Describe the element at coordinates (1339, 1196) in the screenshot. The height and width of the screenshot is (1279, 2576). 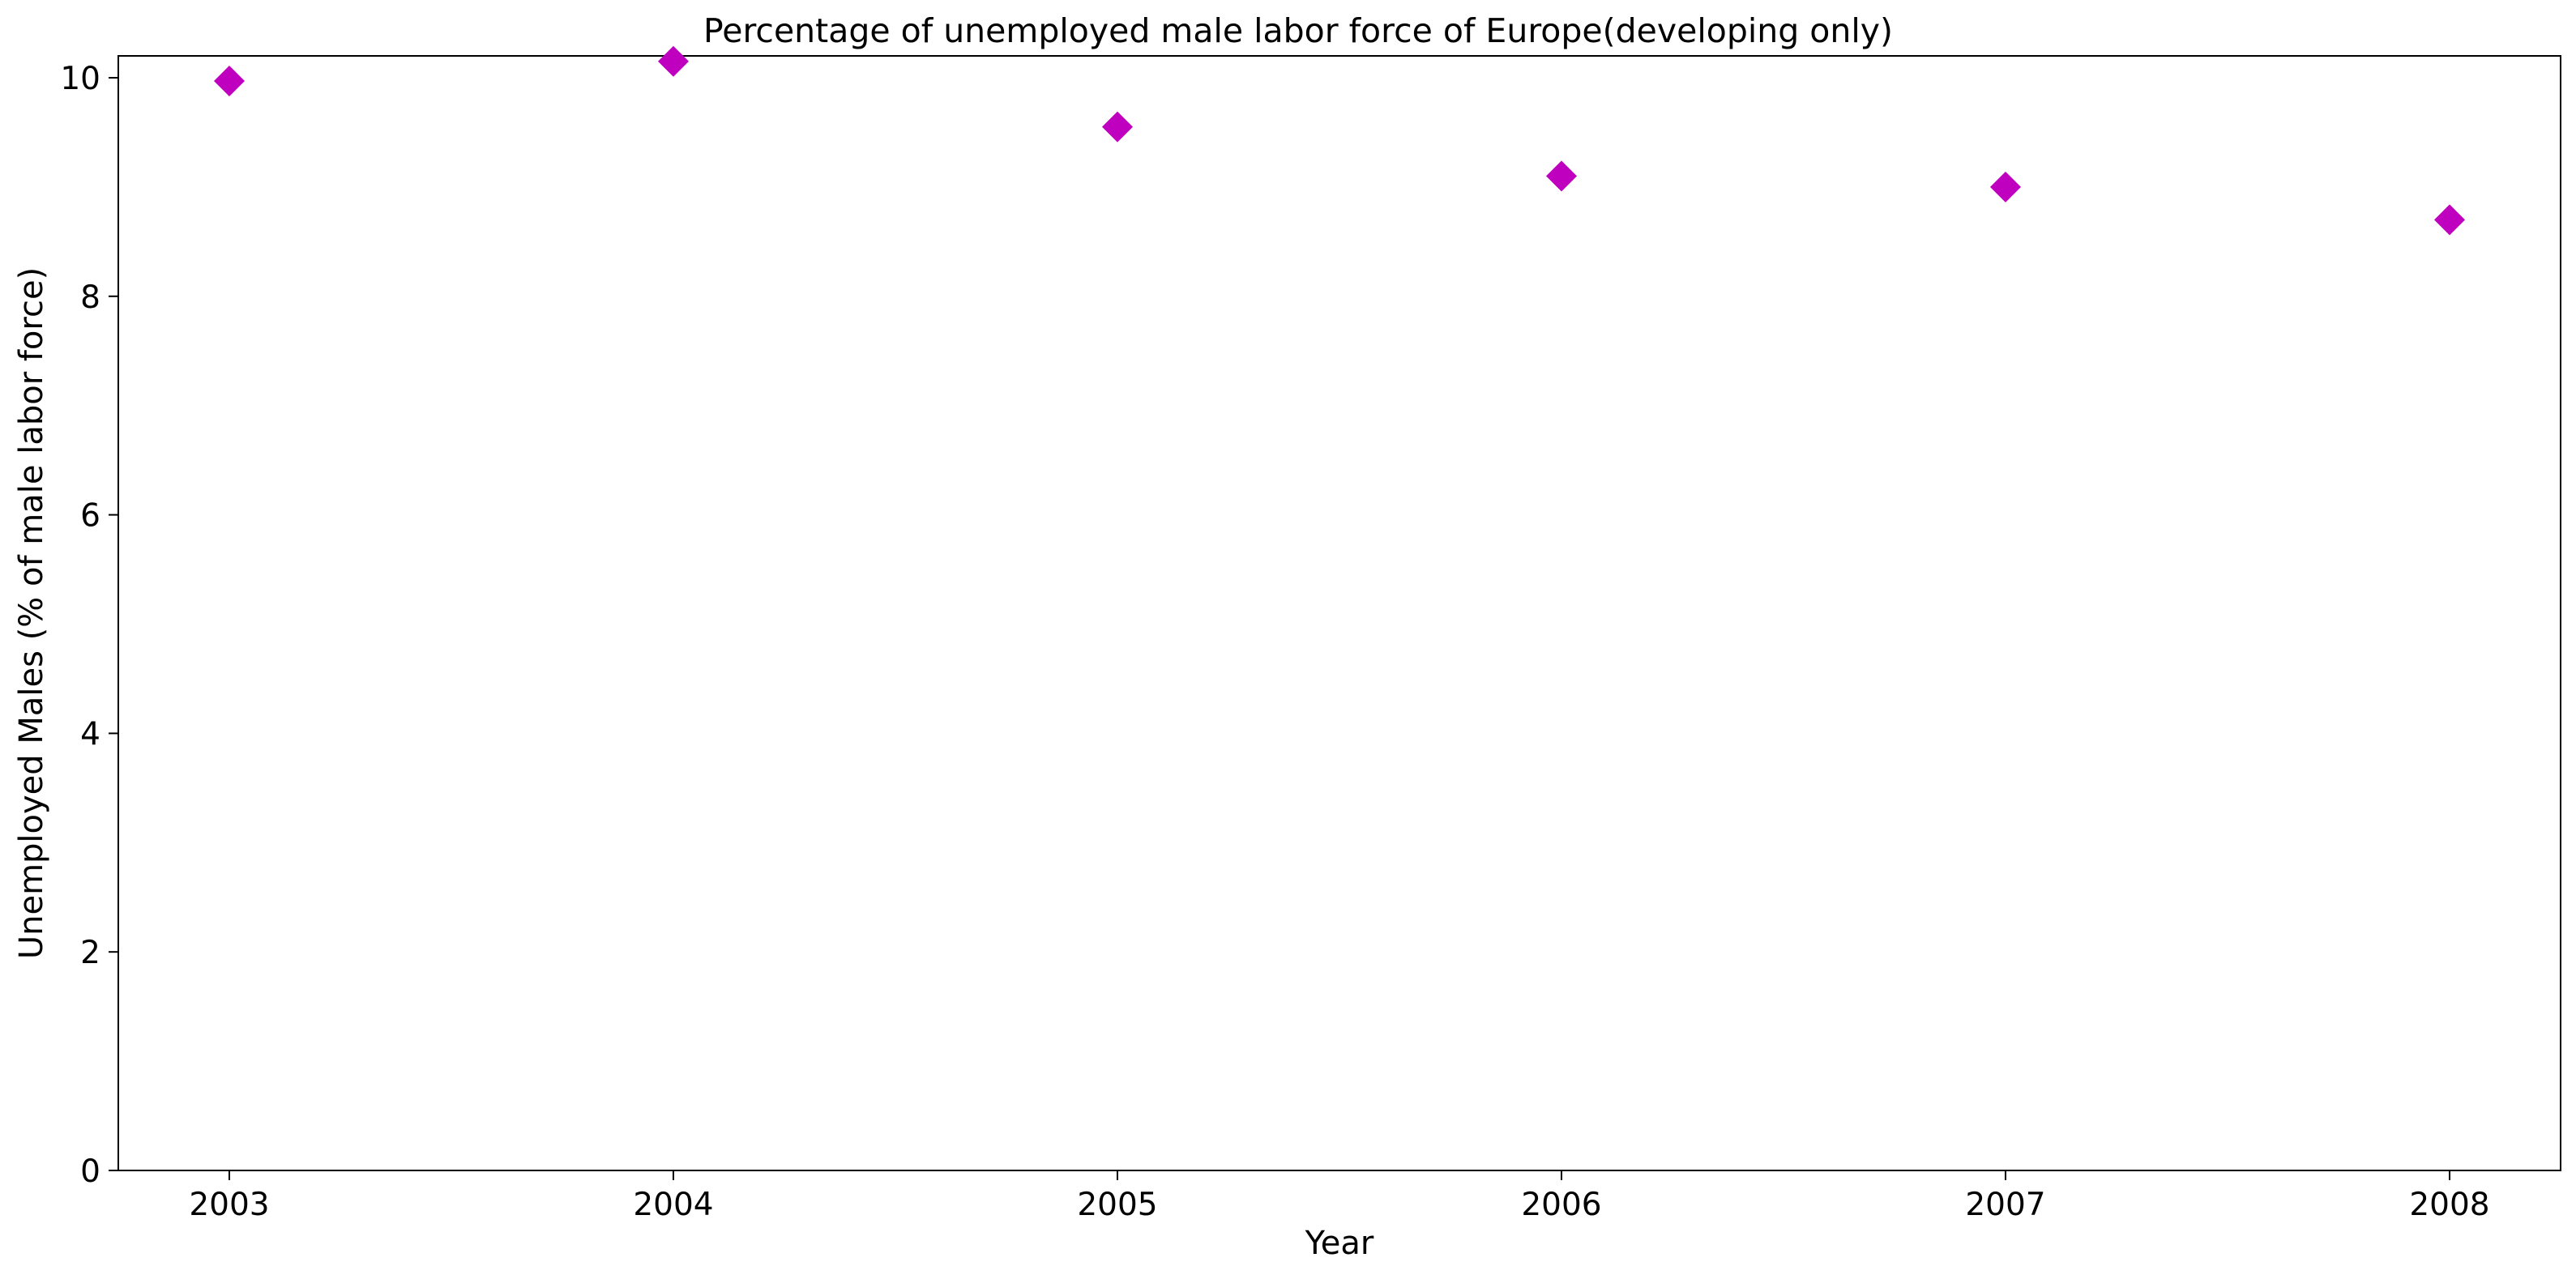
I see `x-axis: 2003 2004 2005 2006 2007 2008` at that location.